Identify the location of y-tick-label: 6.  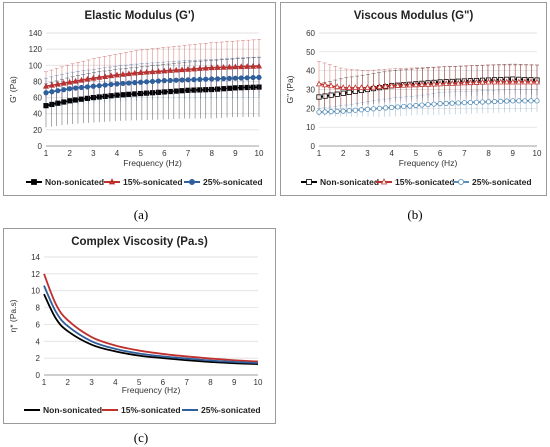
(38, 324).